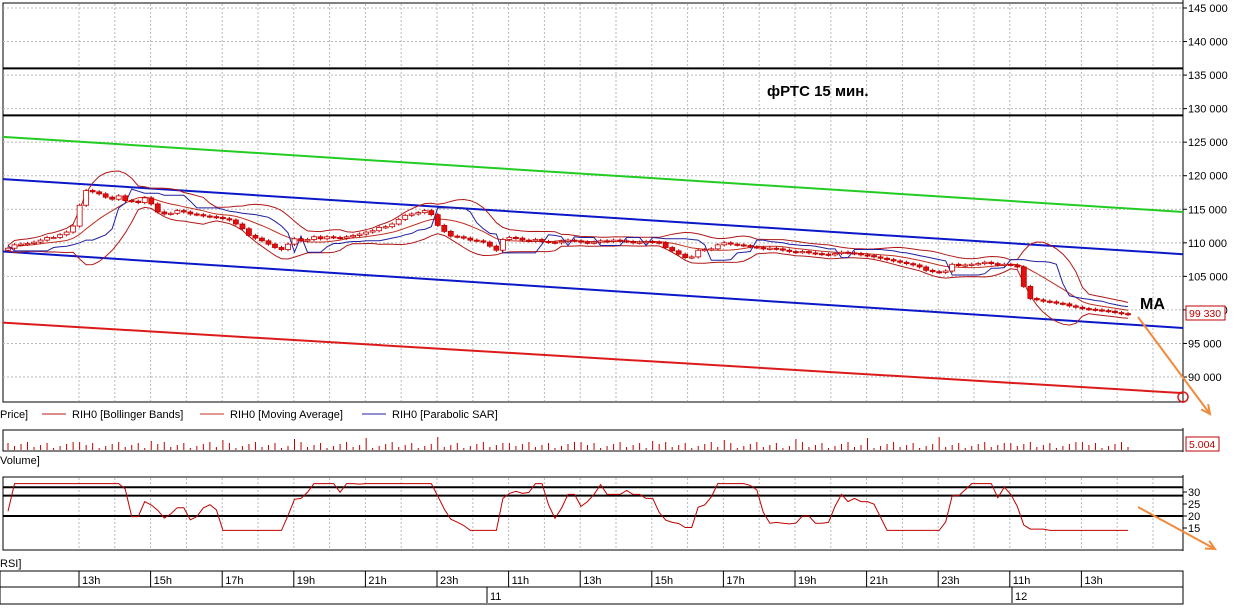  What do you see at coordinates (127, 415) in the screenshot?
I see `legend-bollinger: RIH0 [Bollinger Bands]` at bounding box center [127, 415].